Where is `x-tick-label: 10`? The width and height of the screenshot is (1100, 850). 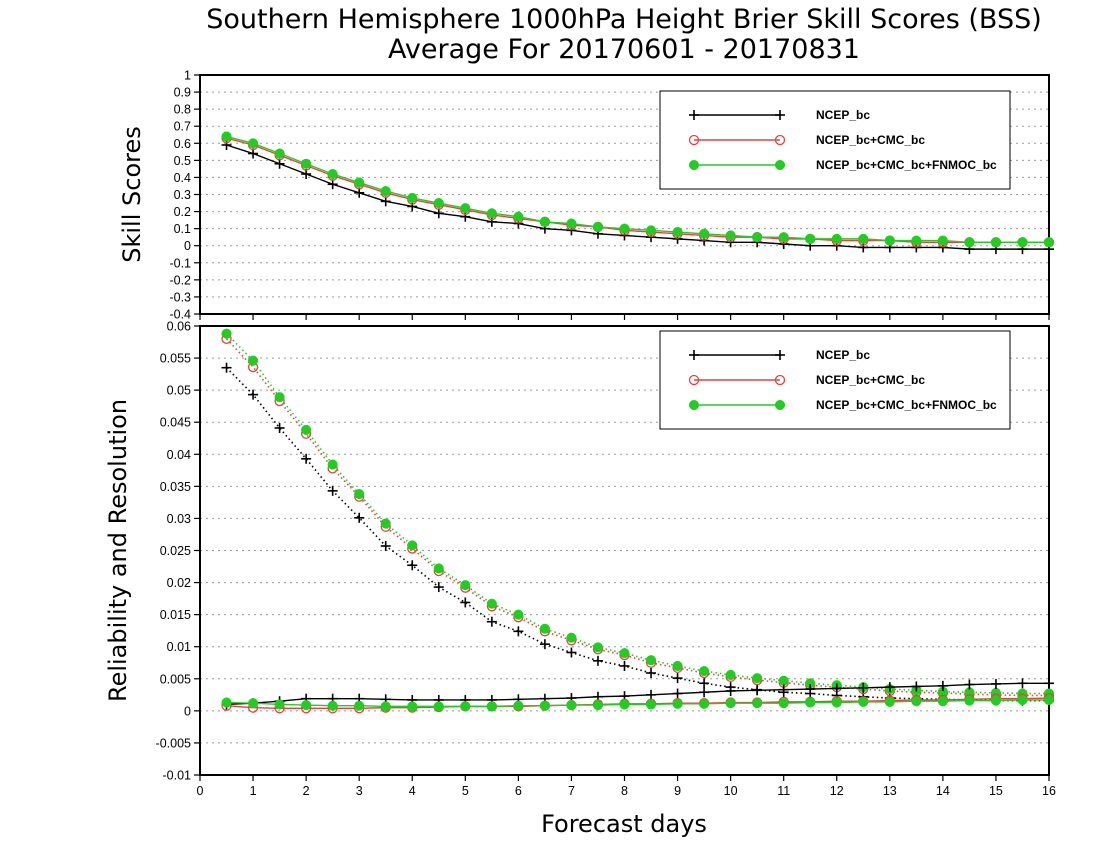
x-tick-label: 10 is located at coordinates (731, 791).